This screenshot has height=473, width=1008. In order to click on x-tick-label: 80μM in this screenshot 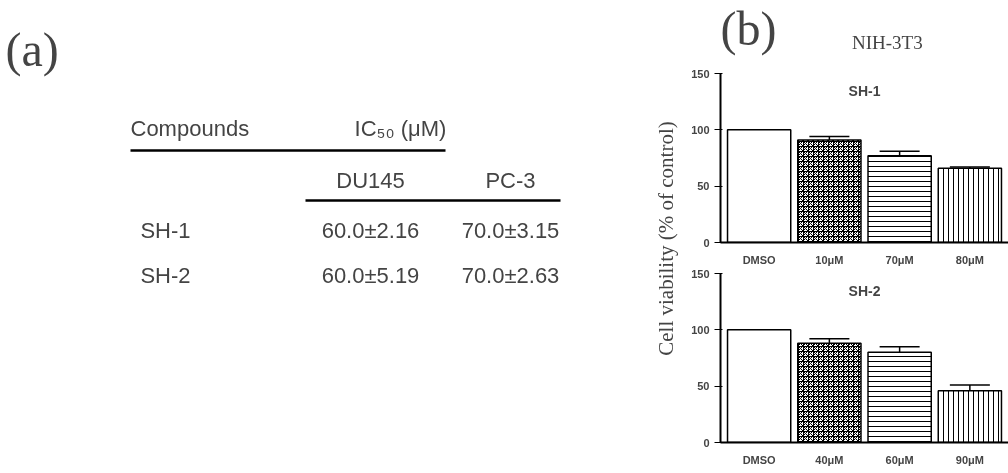, I will do `click(969, 259)`.